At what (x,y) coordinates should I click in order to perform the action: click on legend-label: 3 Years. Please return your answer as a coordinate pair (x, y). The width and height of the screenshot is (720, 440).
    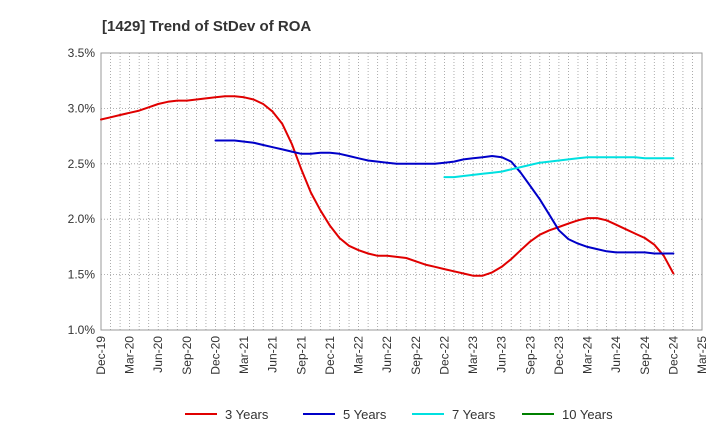
    Looking at the image, I should click on (247, 414).